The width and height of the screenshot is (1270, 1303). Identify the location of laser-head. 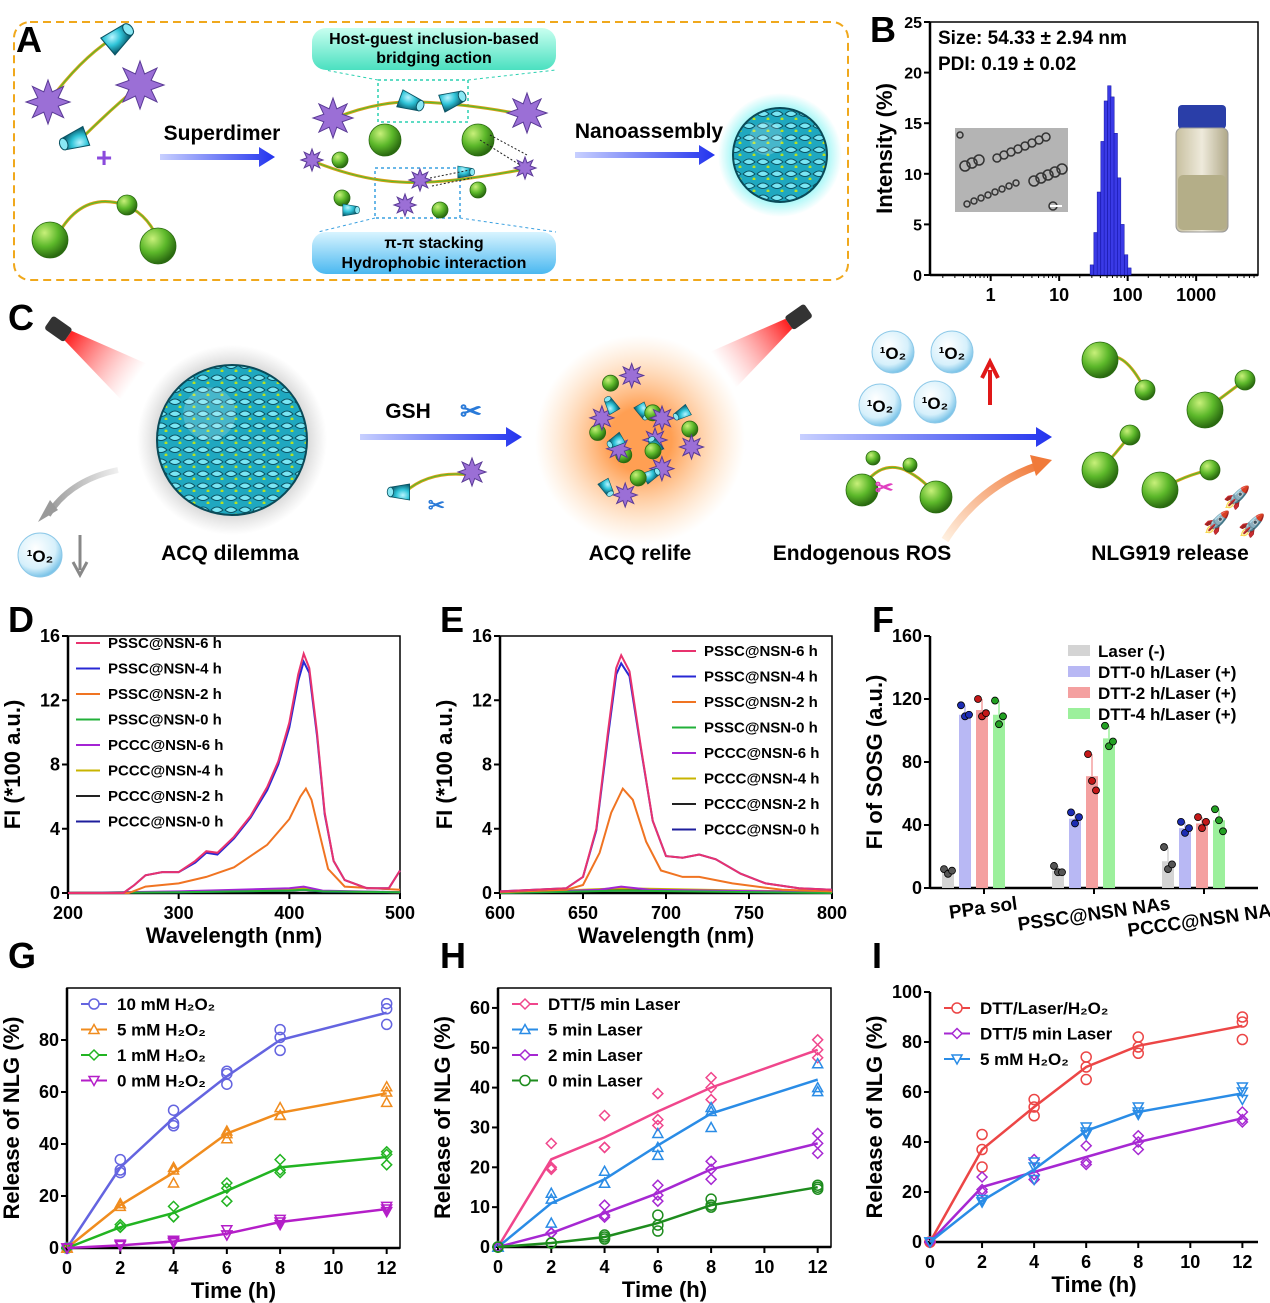
(58, 329).